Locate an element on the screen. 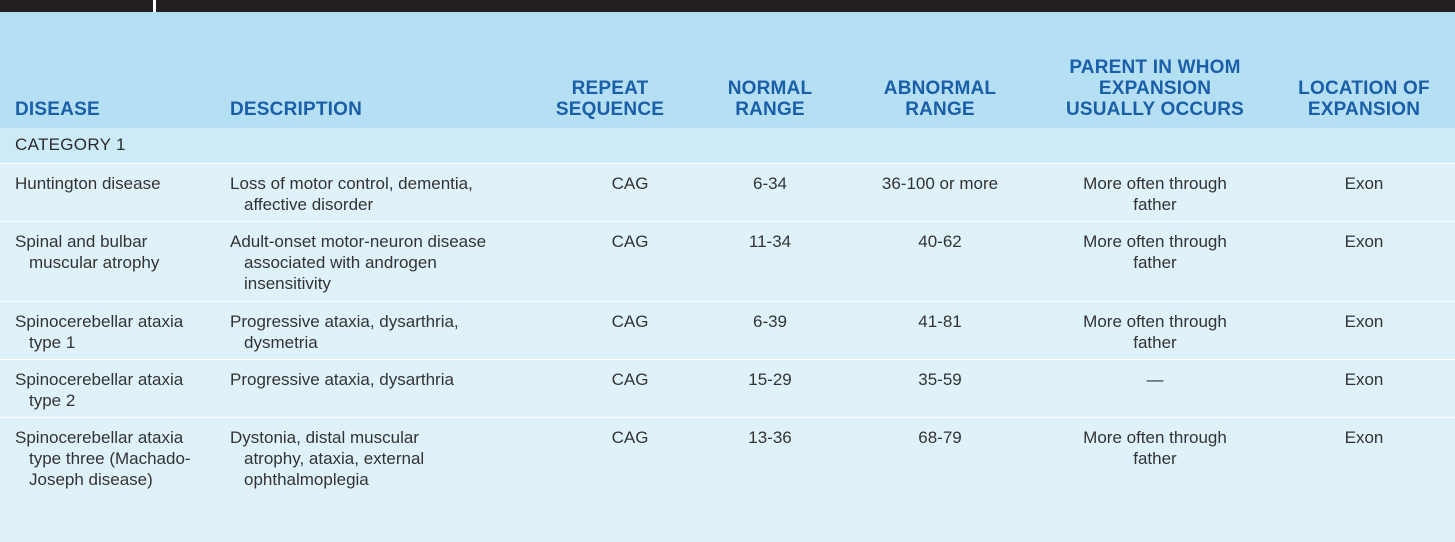 This screenshot has width=1455, height=542. header-parent-line2: EXPANSION is located at coordinates (1155, 88).